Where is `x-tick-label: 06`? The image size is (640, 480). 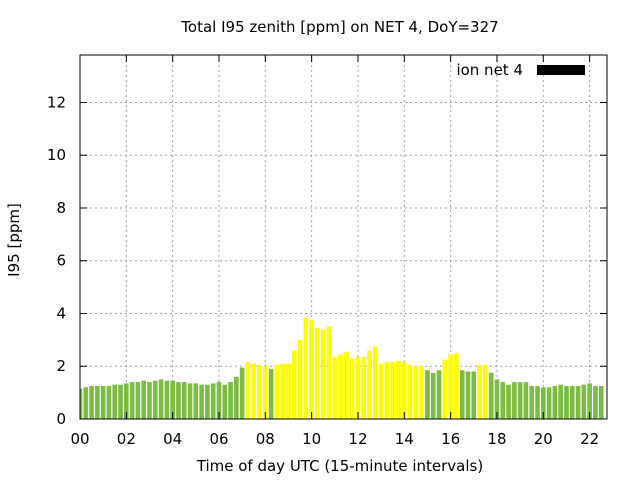
x-tick-label: 06 is located at coordinates (218, 439).